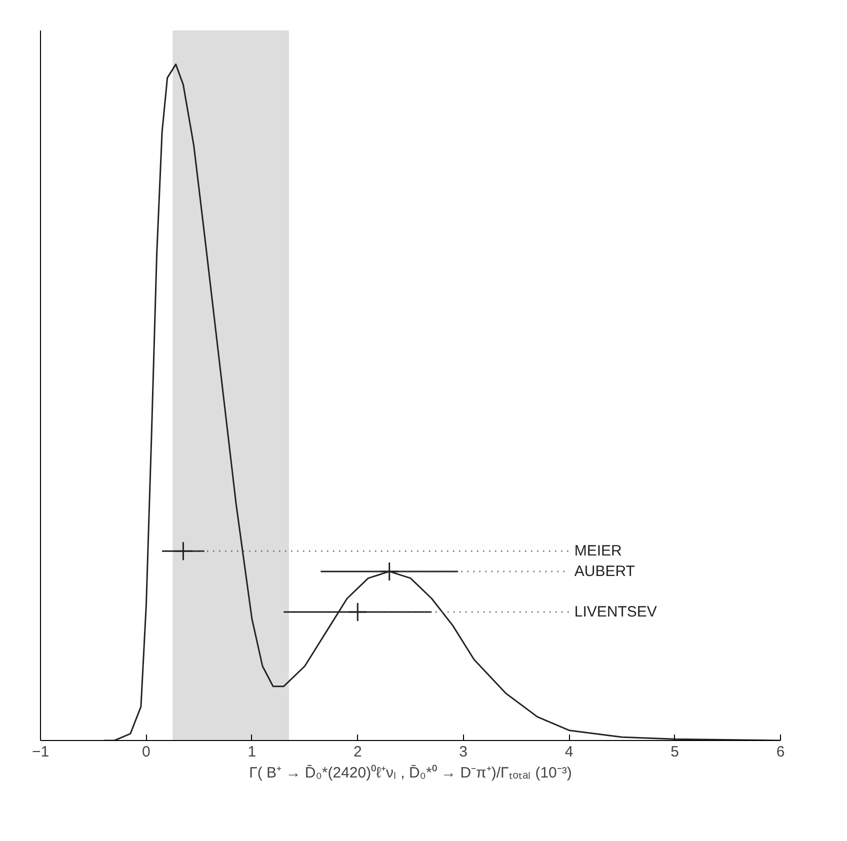  What do you see at coordinates (357, 752) in the screenshot?
I see `x-tick-label: 2` at bounding box center [357, 752].